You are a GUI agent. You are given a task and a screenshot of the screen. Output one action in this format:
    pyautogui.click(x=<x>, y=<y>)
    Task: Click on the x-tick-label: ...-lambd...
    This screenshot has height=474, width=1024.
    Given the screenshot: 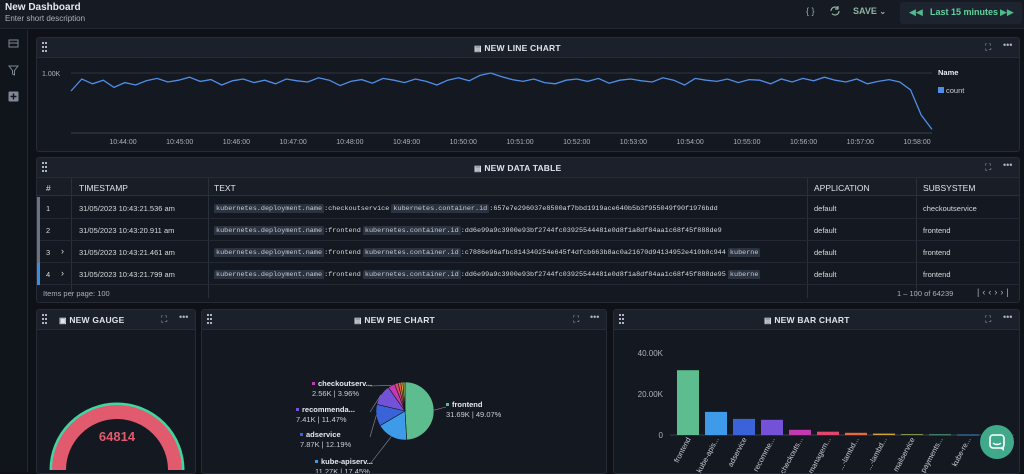 What is the action you would take?
    pyautogui.click(x=876, y=454)
    